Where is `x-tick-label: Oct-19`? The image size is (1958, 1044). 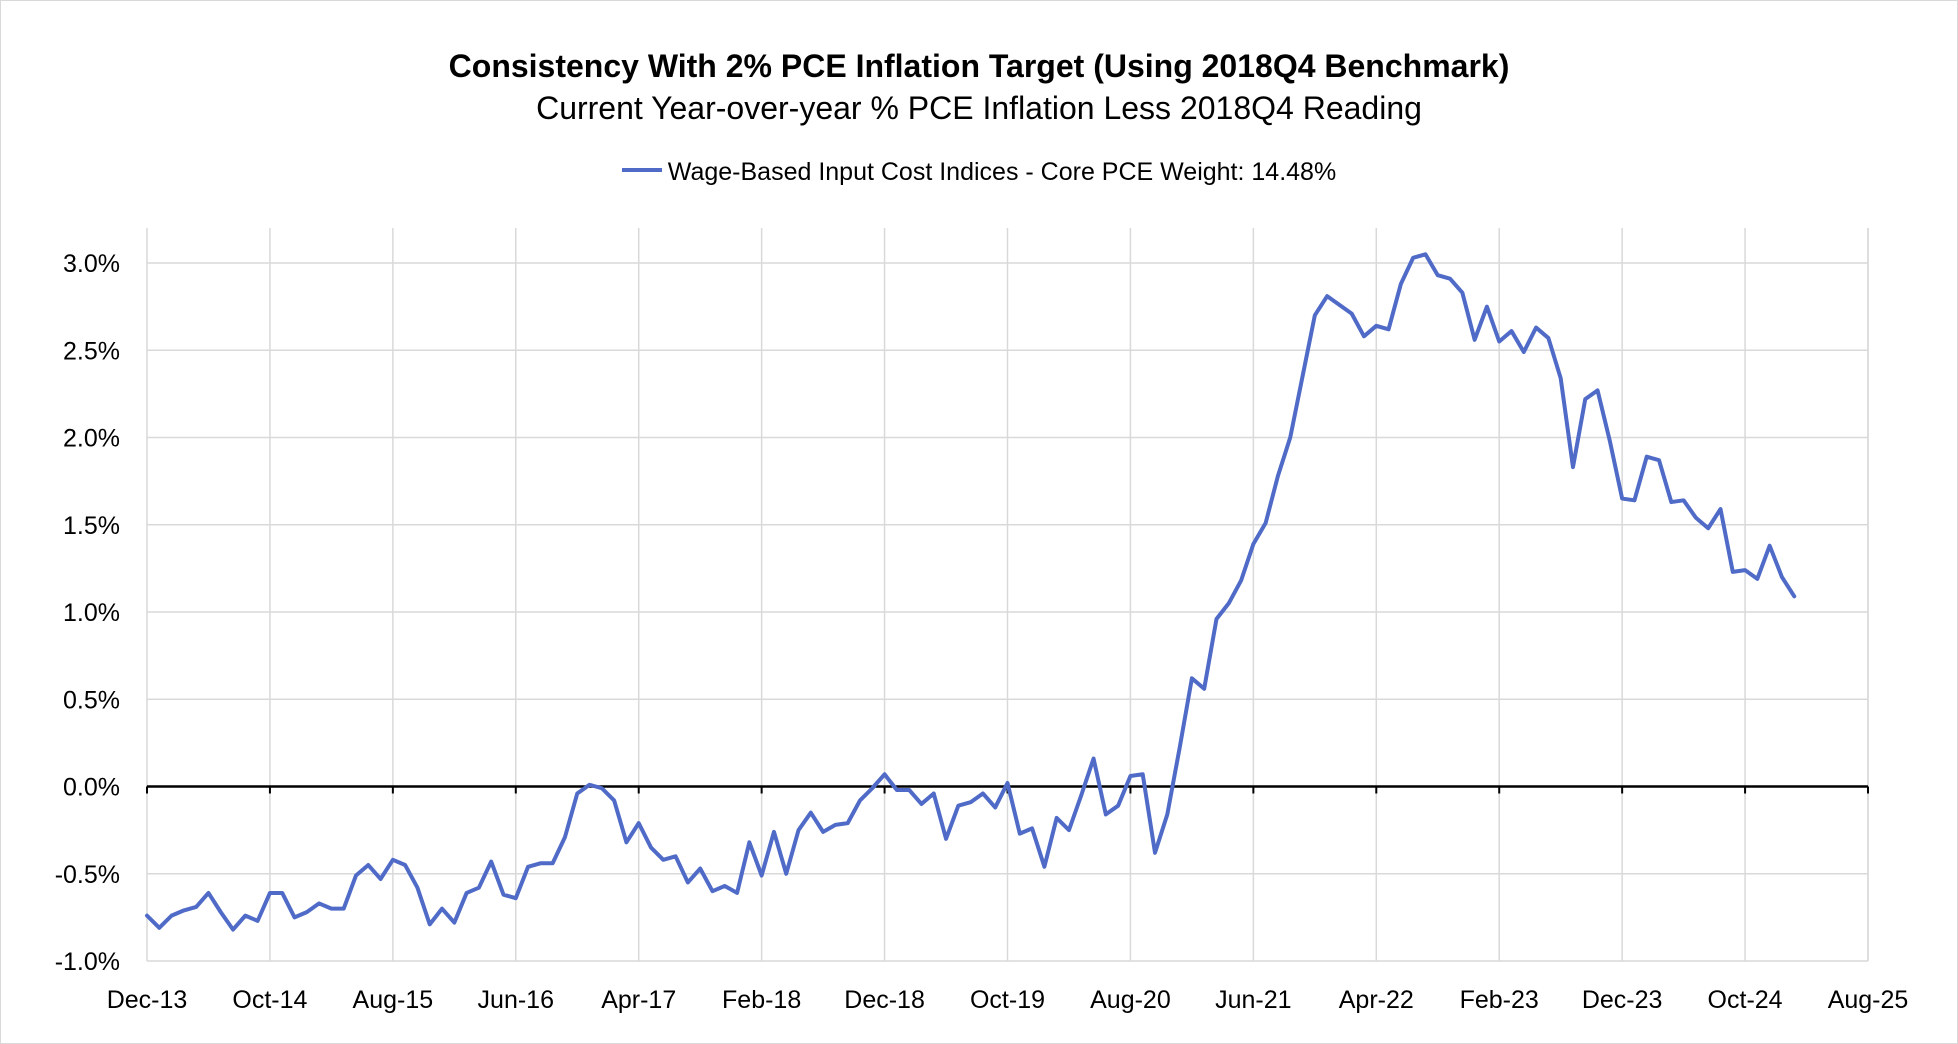
x-tick-label: Oct-19 is located at coordinates (1007, 1000).